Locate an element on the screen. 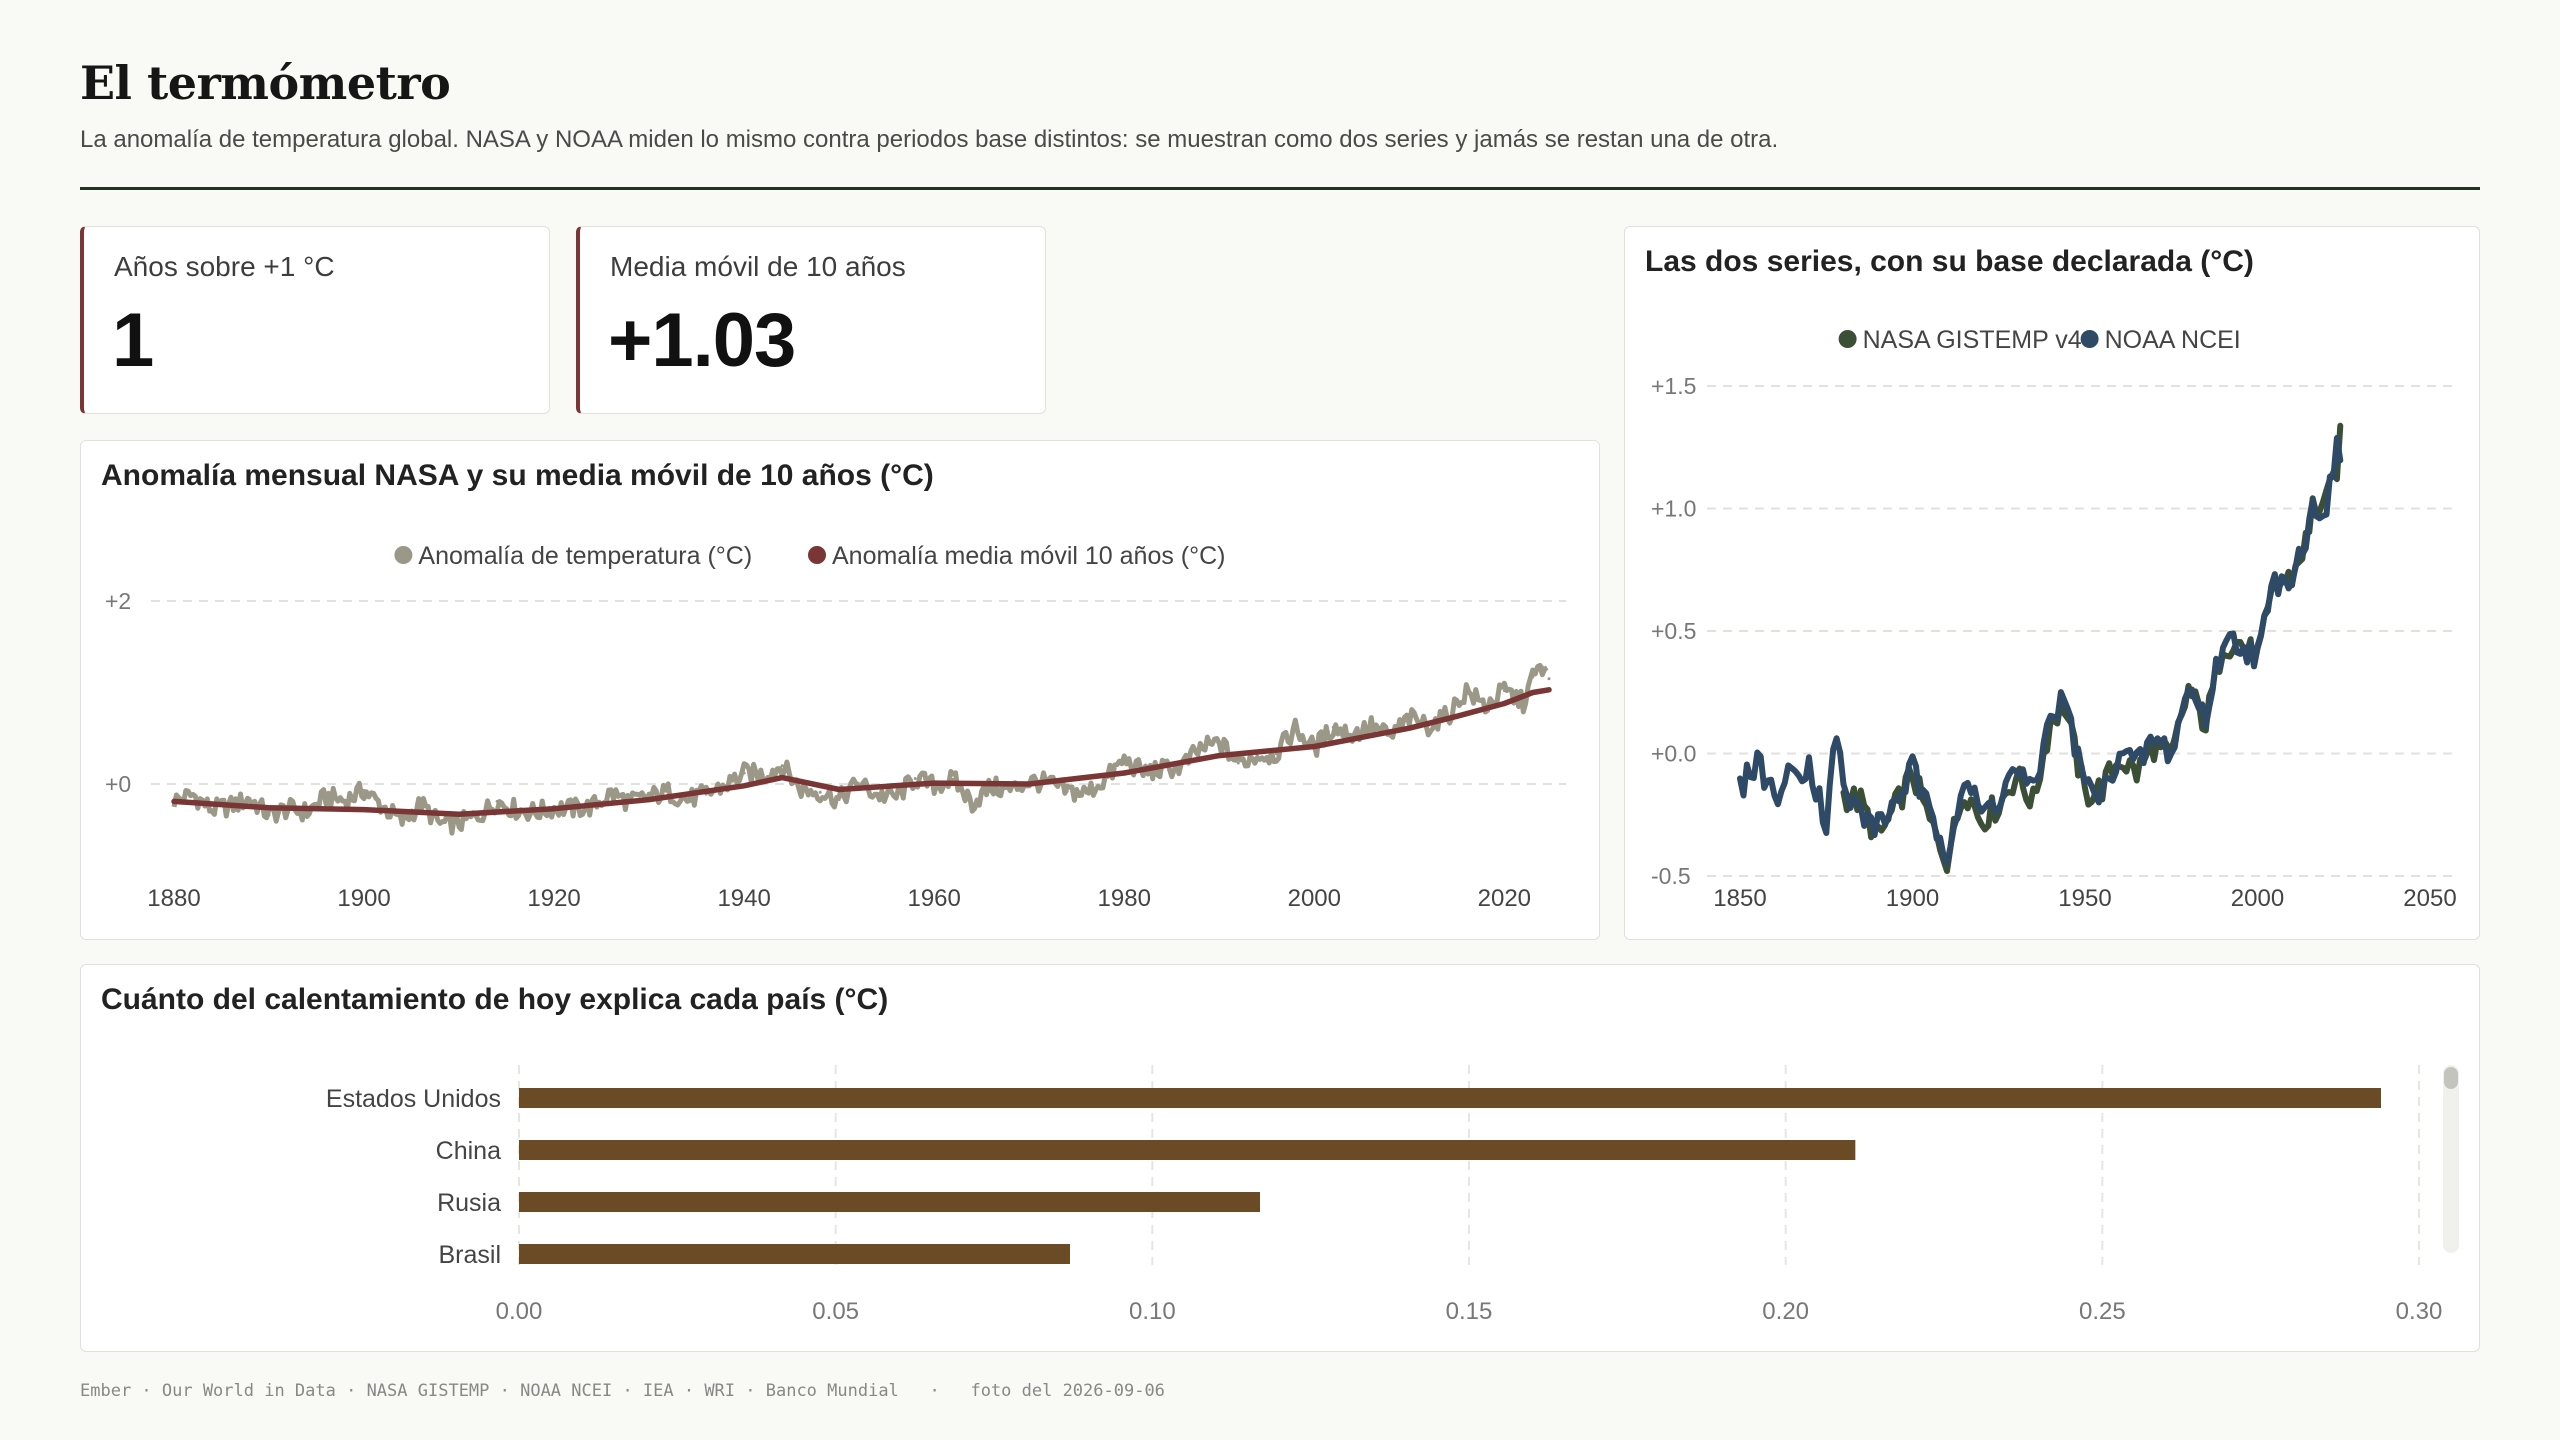 The width and height of the screenshot is (2560, 1440). x-tick-label: 1900 is located at coordinates (1912, 898).